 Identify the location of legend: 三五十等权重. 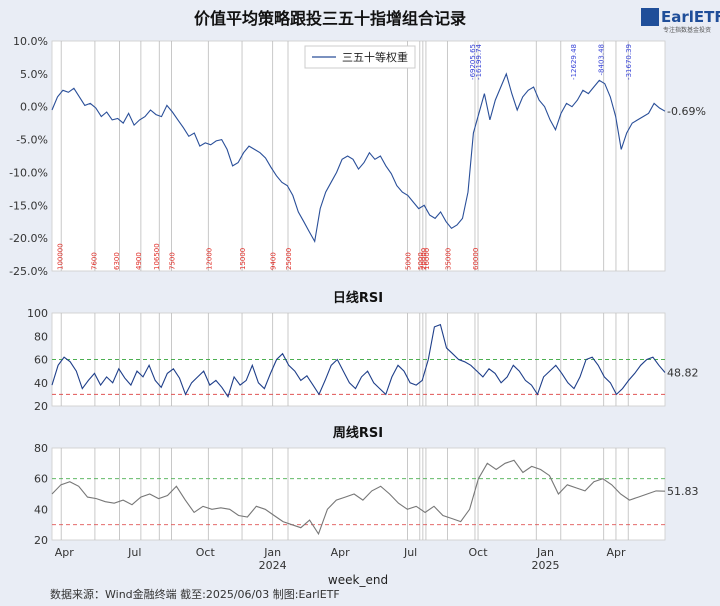
(360, 57).